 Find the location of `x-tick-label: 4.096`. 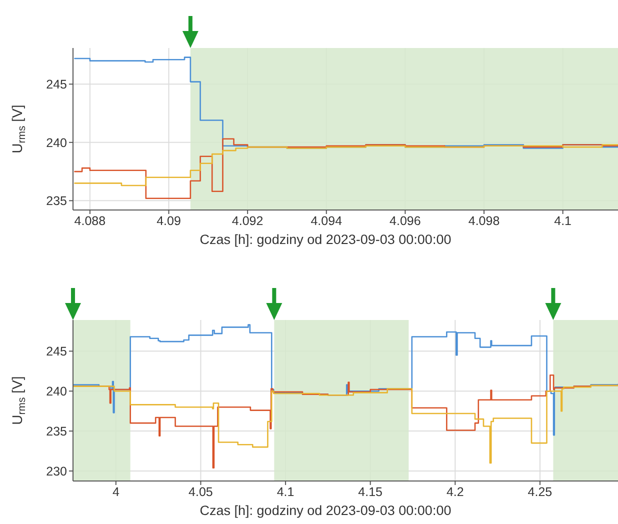

x-tick-label: 4.096 is located at coordinates (405, 221).